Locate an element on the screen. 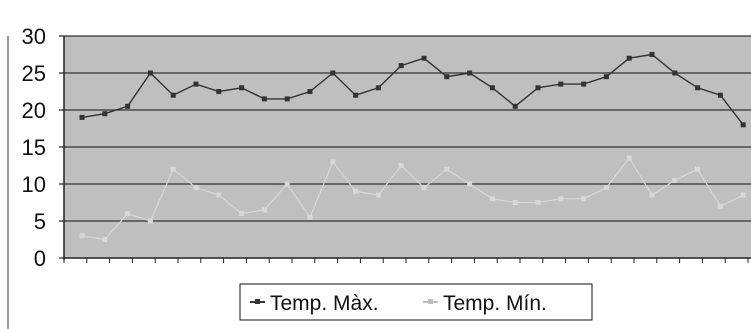 This screenshot has width=751, height=329. legend: Temp. Màx. Temp. Mín. is located at coordinates (416, 302).